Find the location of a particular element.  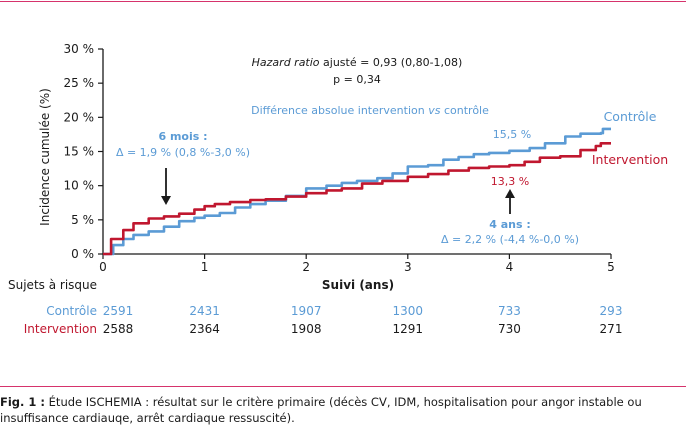

six-months-title: 6 mois : is located at coordinates (182, 136).